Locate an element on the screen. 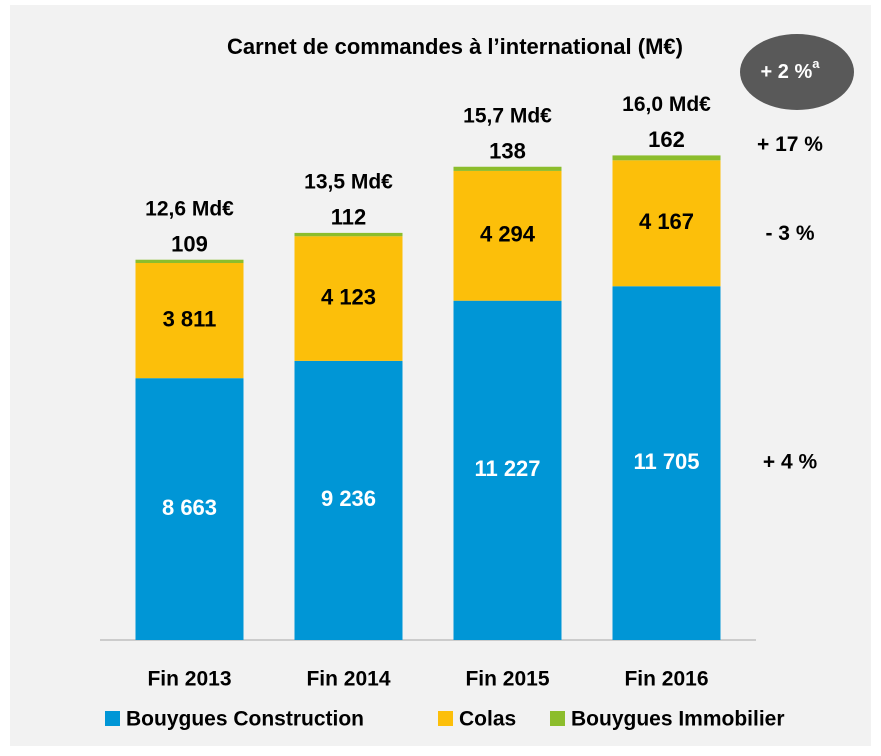 This screenshot has height=756, width=881. x-tick-label: Fin 2015 is located at coordinates (507, 679).